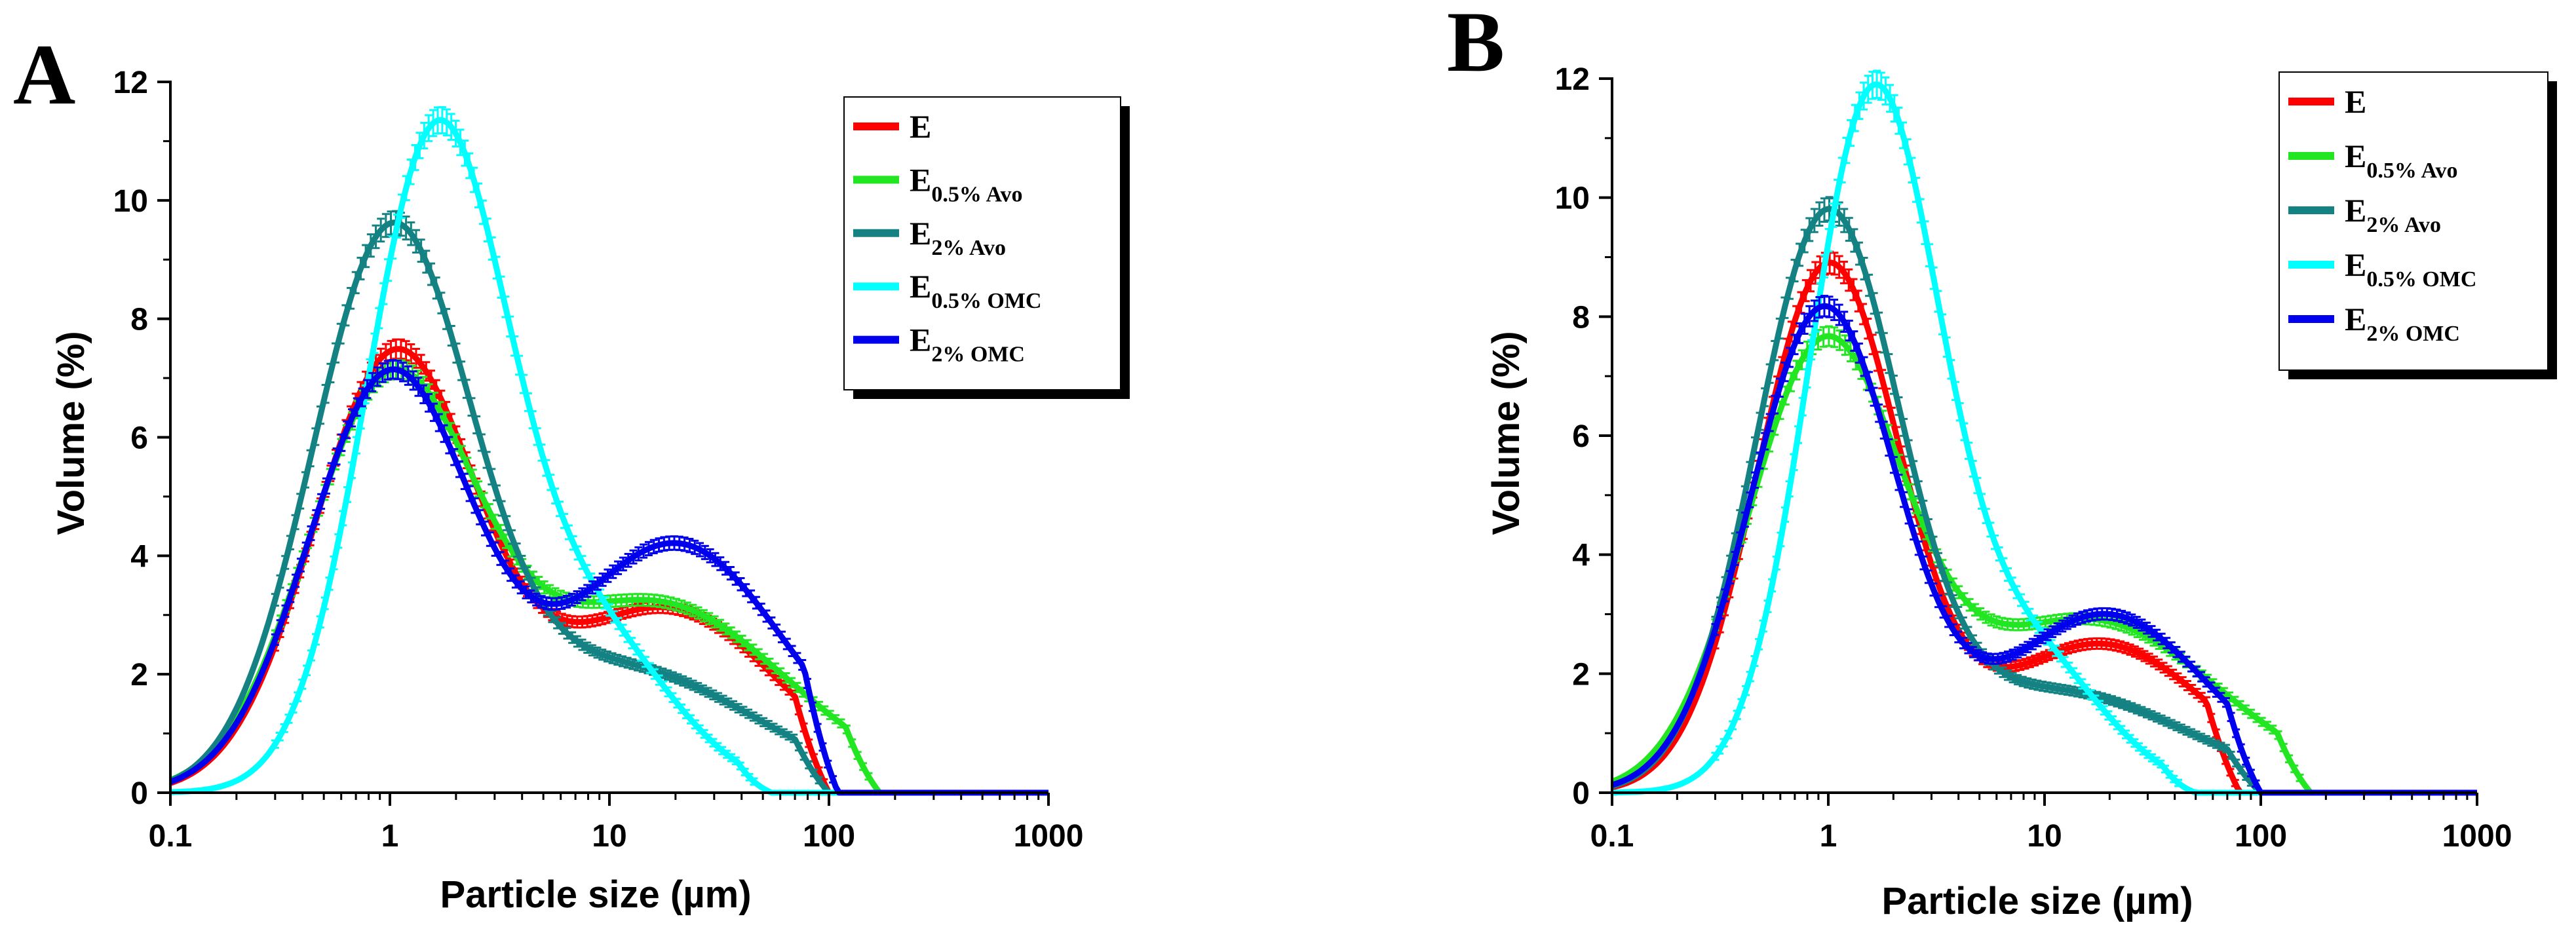  Describe the element at coordinates (44, 74) in the screenshot. I see `panel-letter: A` at that location.